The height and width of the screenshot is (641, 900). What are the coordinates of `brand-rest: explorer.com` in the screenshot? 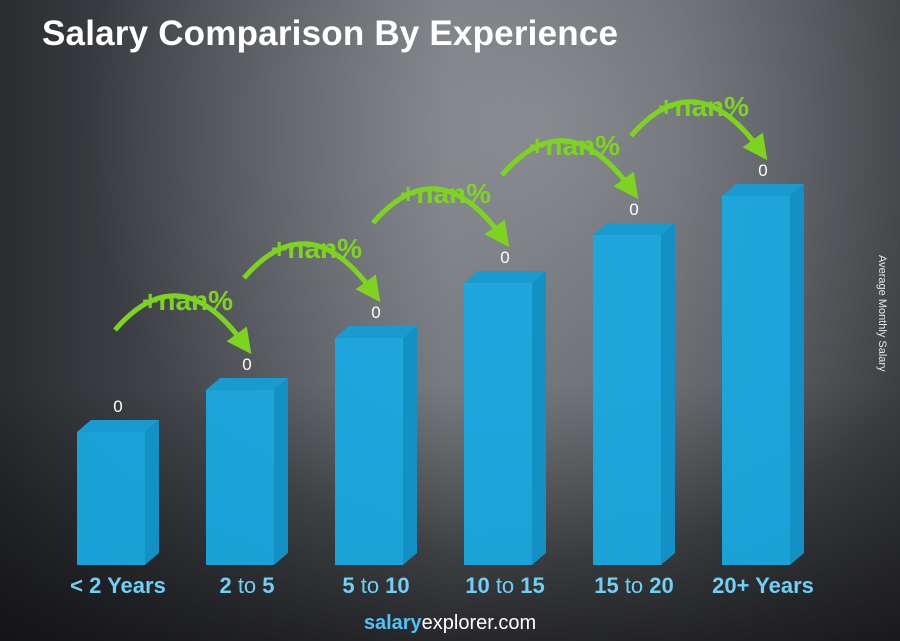 It's located at (479, 623).